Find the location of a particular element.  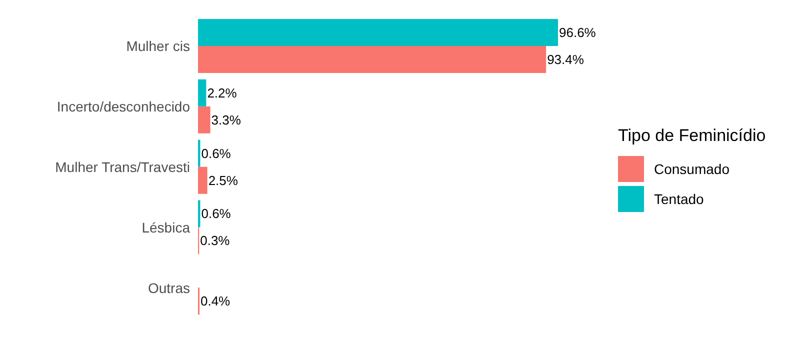

data-label: 0.4% is located at coordinates (215, 301).